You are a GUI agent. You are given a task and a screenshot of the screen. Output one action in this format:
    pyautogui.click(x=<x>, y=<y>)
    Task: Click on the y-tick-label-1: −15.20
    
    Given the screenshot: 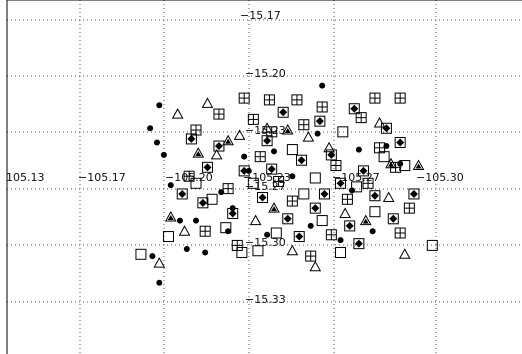 What is the action you would take?
    pyautogui.click(x=265, y=73)
    